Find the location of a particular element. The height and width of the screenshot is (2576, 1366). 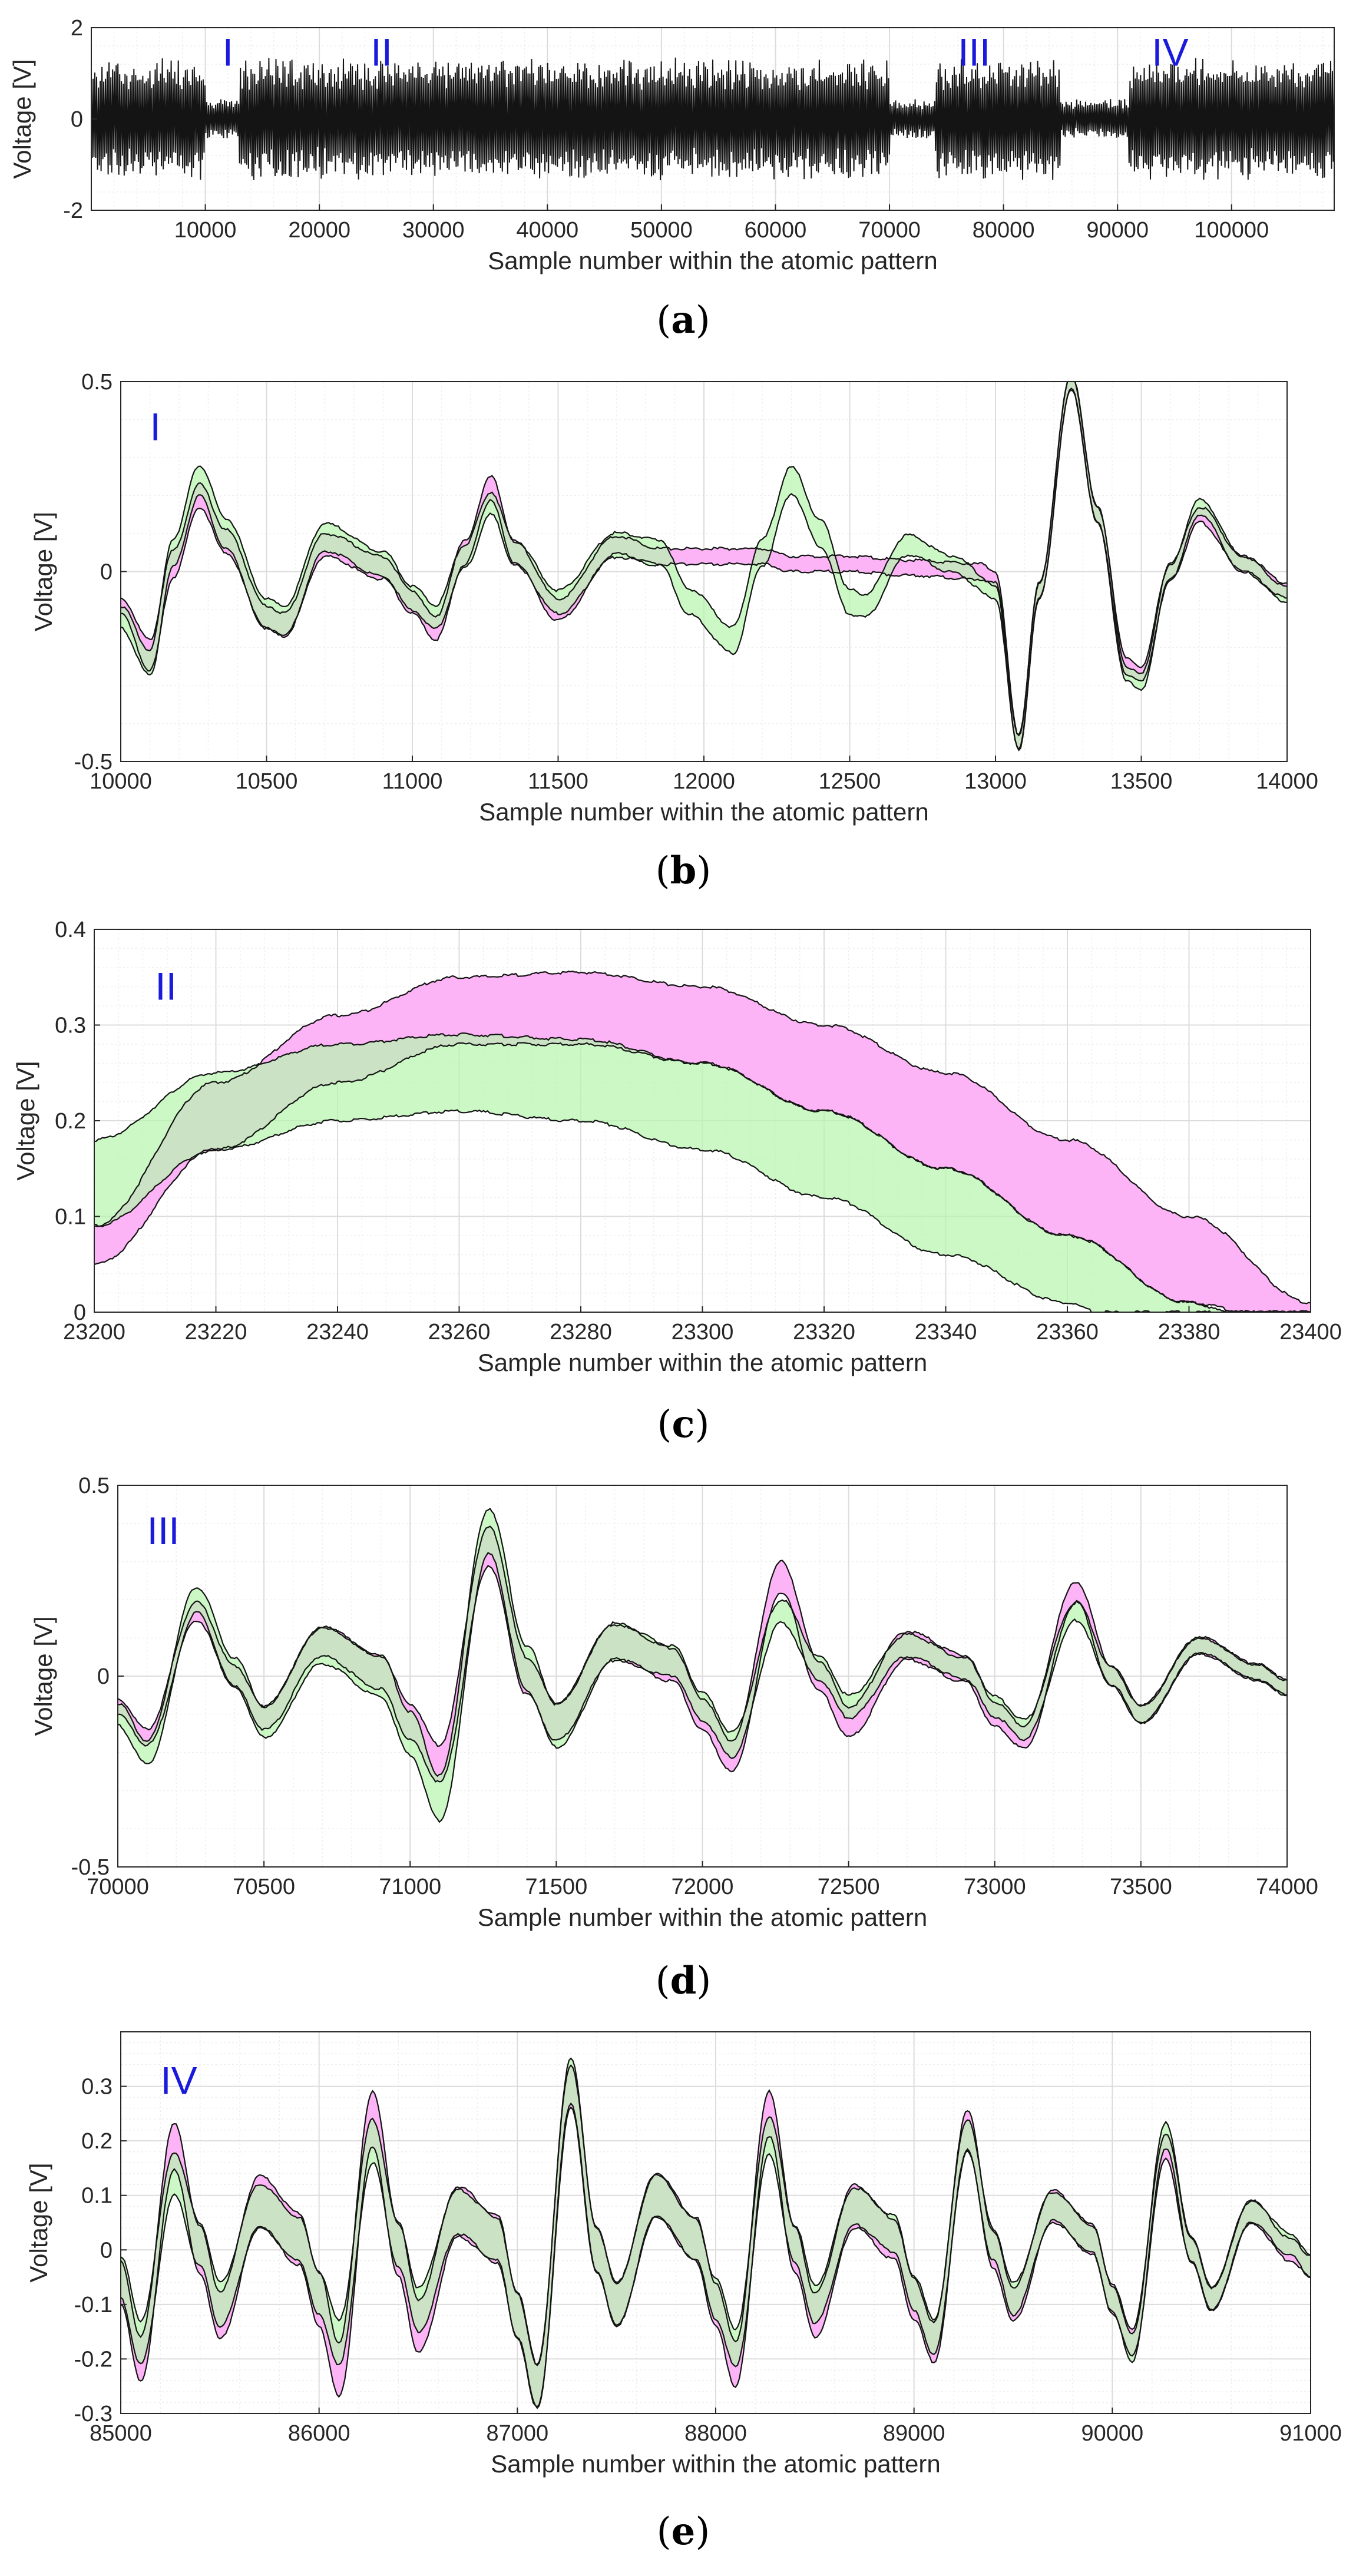

y-tick-label: 2 is located at coordinates (77, 28).